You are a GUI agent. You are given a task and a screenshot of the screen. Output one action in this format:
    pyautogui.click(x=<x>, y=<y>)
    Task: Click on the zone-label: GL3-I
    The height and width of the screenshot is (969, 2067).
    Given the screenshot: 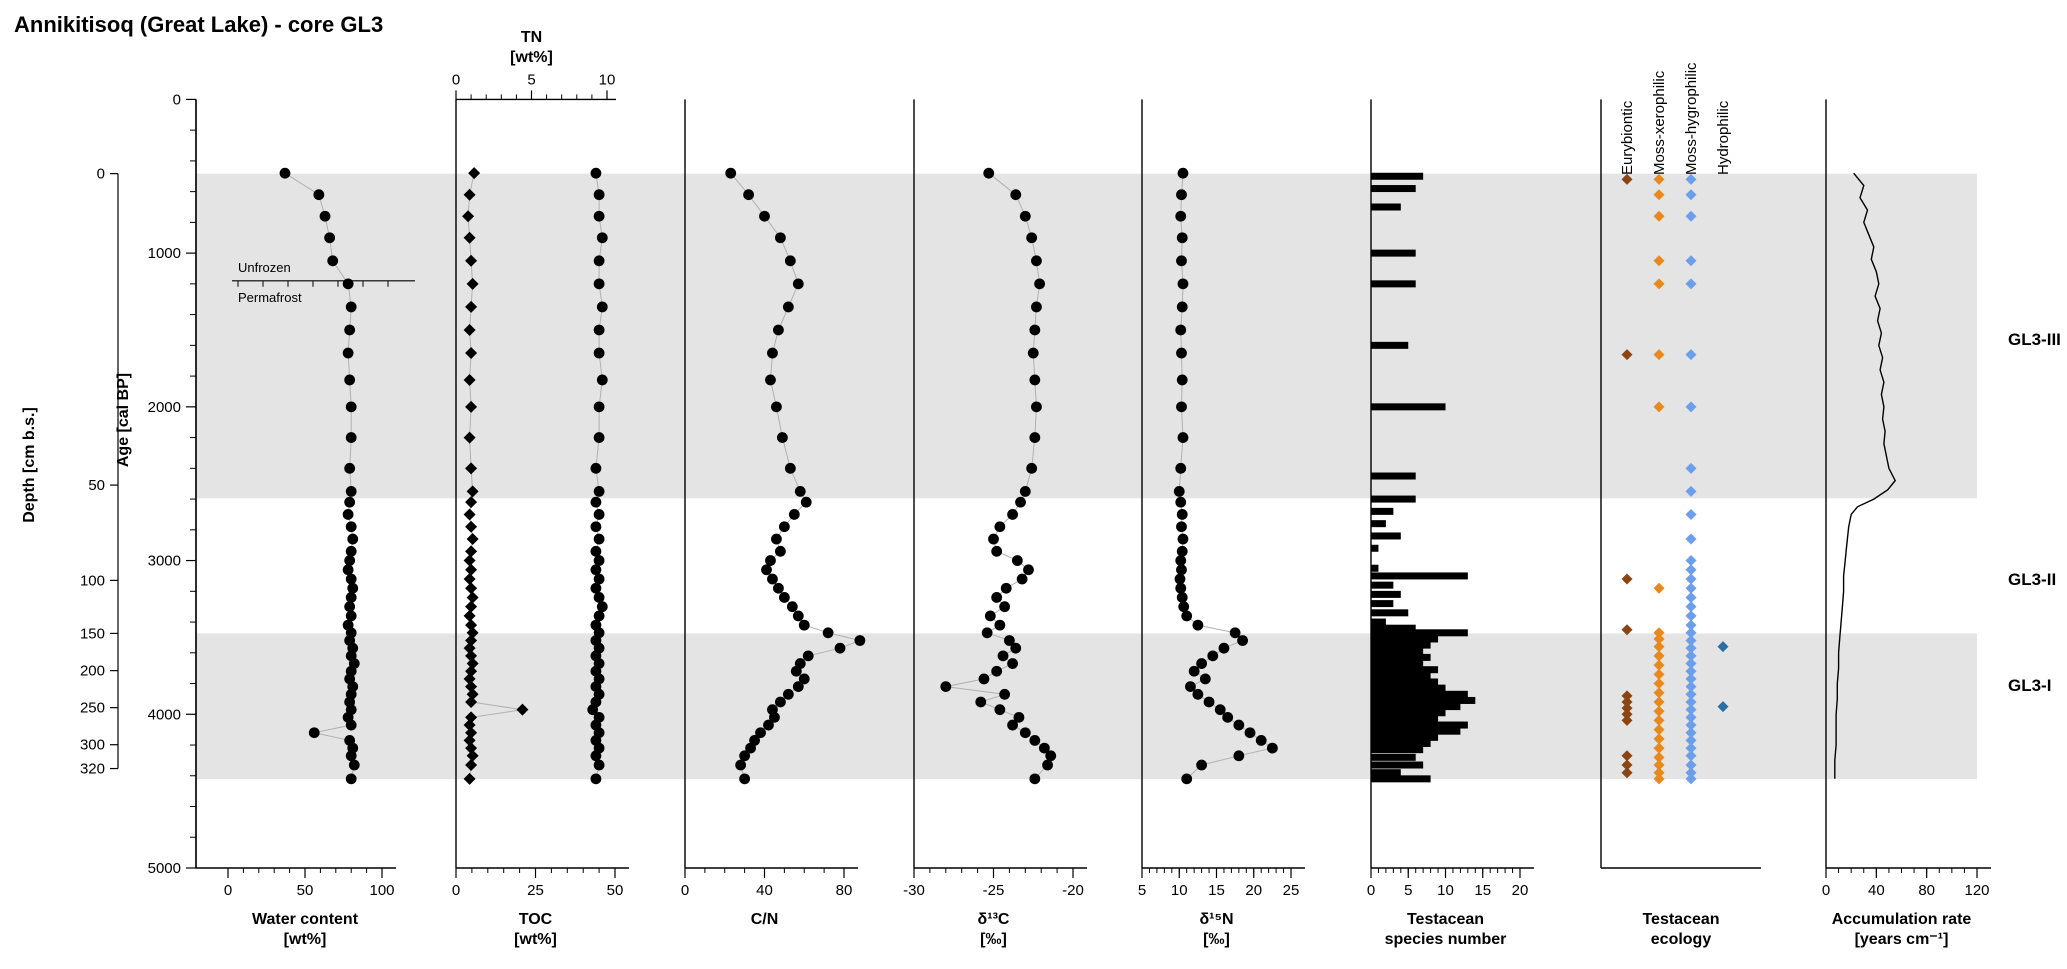 What is the action you would take?
    pyautogui.click(x=2029, y=685)
    